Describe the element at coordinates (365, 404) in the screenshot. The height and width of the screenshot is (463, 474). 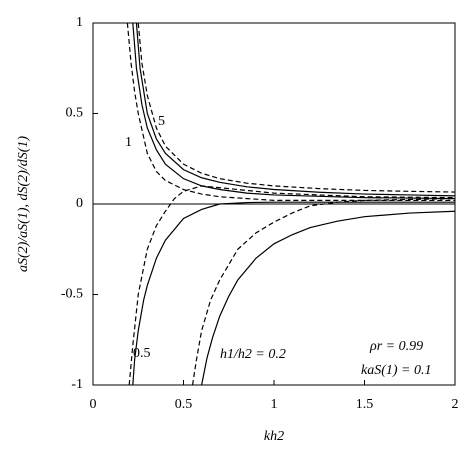
I see `x-tick-label: 1.5` at that location.